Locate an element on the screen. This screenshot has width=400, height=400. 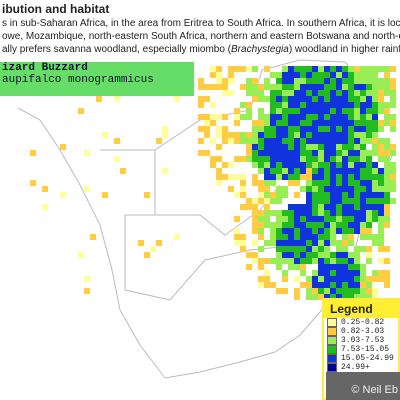
watermark: © Neil Eb is located at coordinates (374, 390).